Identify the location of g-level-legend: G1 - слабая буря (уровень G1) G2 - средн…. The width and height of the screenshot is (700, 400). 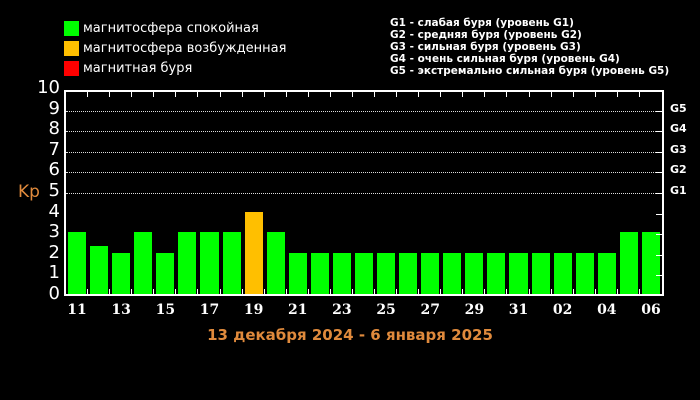
(529, 47).